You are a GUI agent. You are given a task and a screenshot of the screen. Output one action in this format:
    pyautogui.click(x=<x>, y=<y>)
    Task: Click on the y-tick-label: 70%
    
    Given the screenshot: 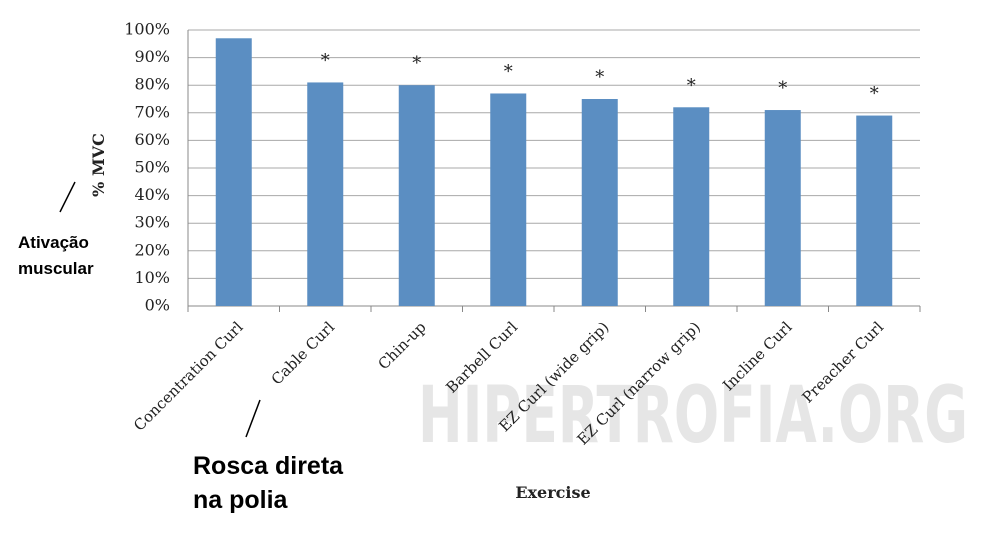 What is the action you would take?
    pyautogui.click(x=152, y=111)
    